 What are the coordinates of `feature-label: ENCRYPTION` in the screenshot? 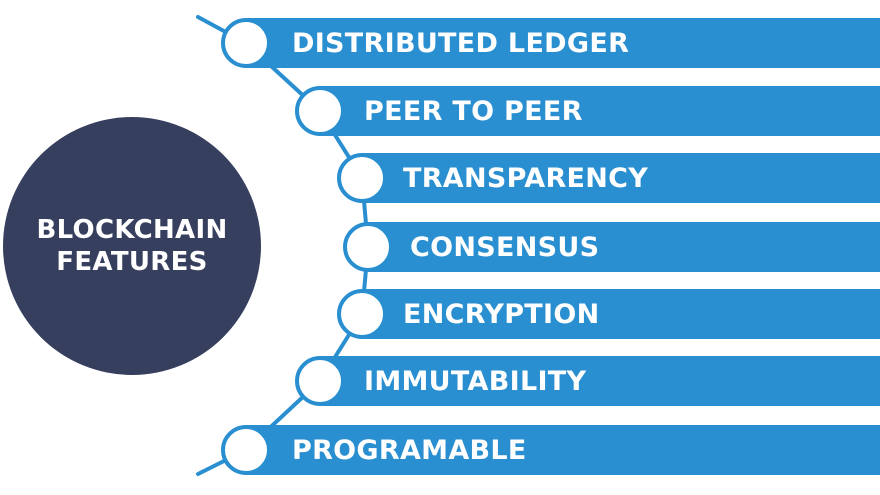 It's located at (501, 314).